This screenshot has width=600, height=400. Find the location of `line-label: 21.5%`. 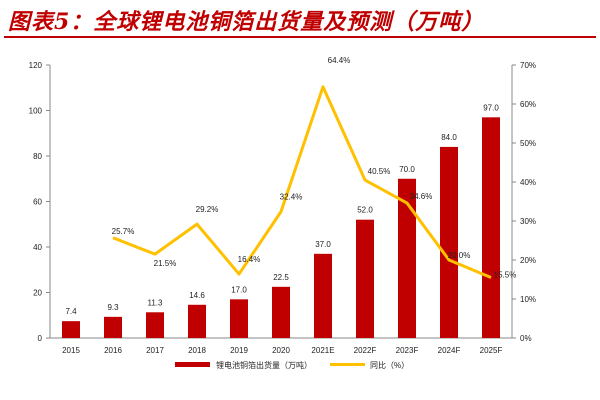

line-label: 21.5% is located at coordinates (165, 263).